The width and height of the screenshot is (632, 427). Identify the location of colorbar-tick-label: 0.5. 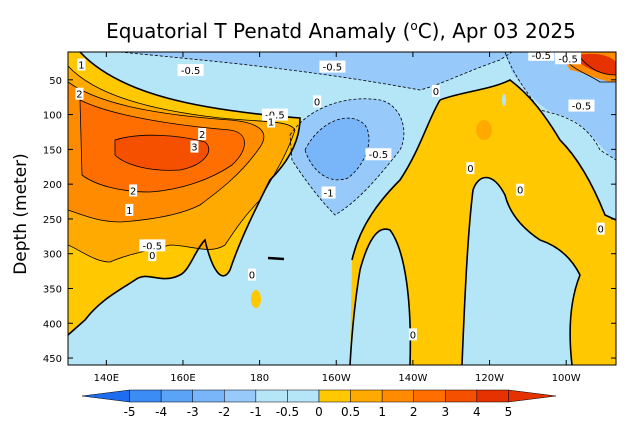
(350, 412).